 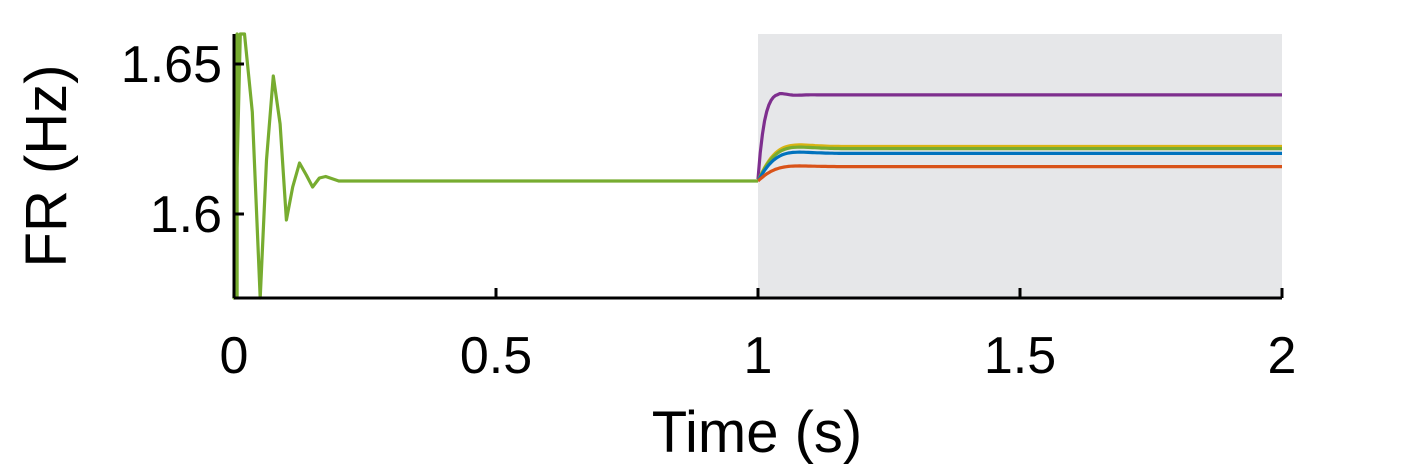 I want to click on x-axis-title: Time (s), so click(x=757, y=432).